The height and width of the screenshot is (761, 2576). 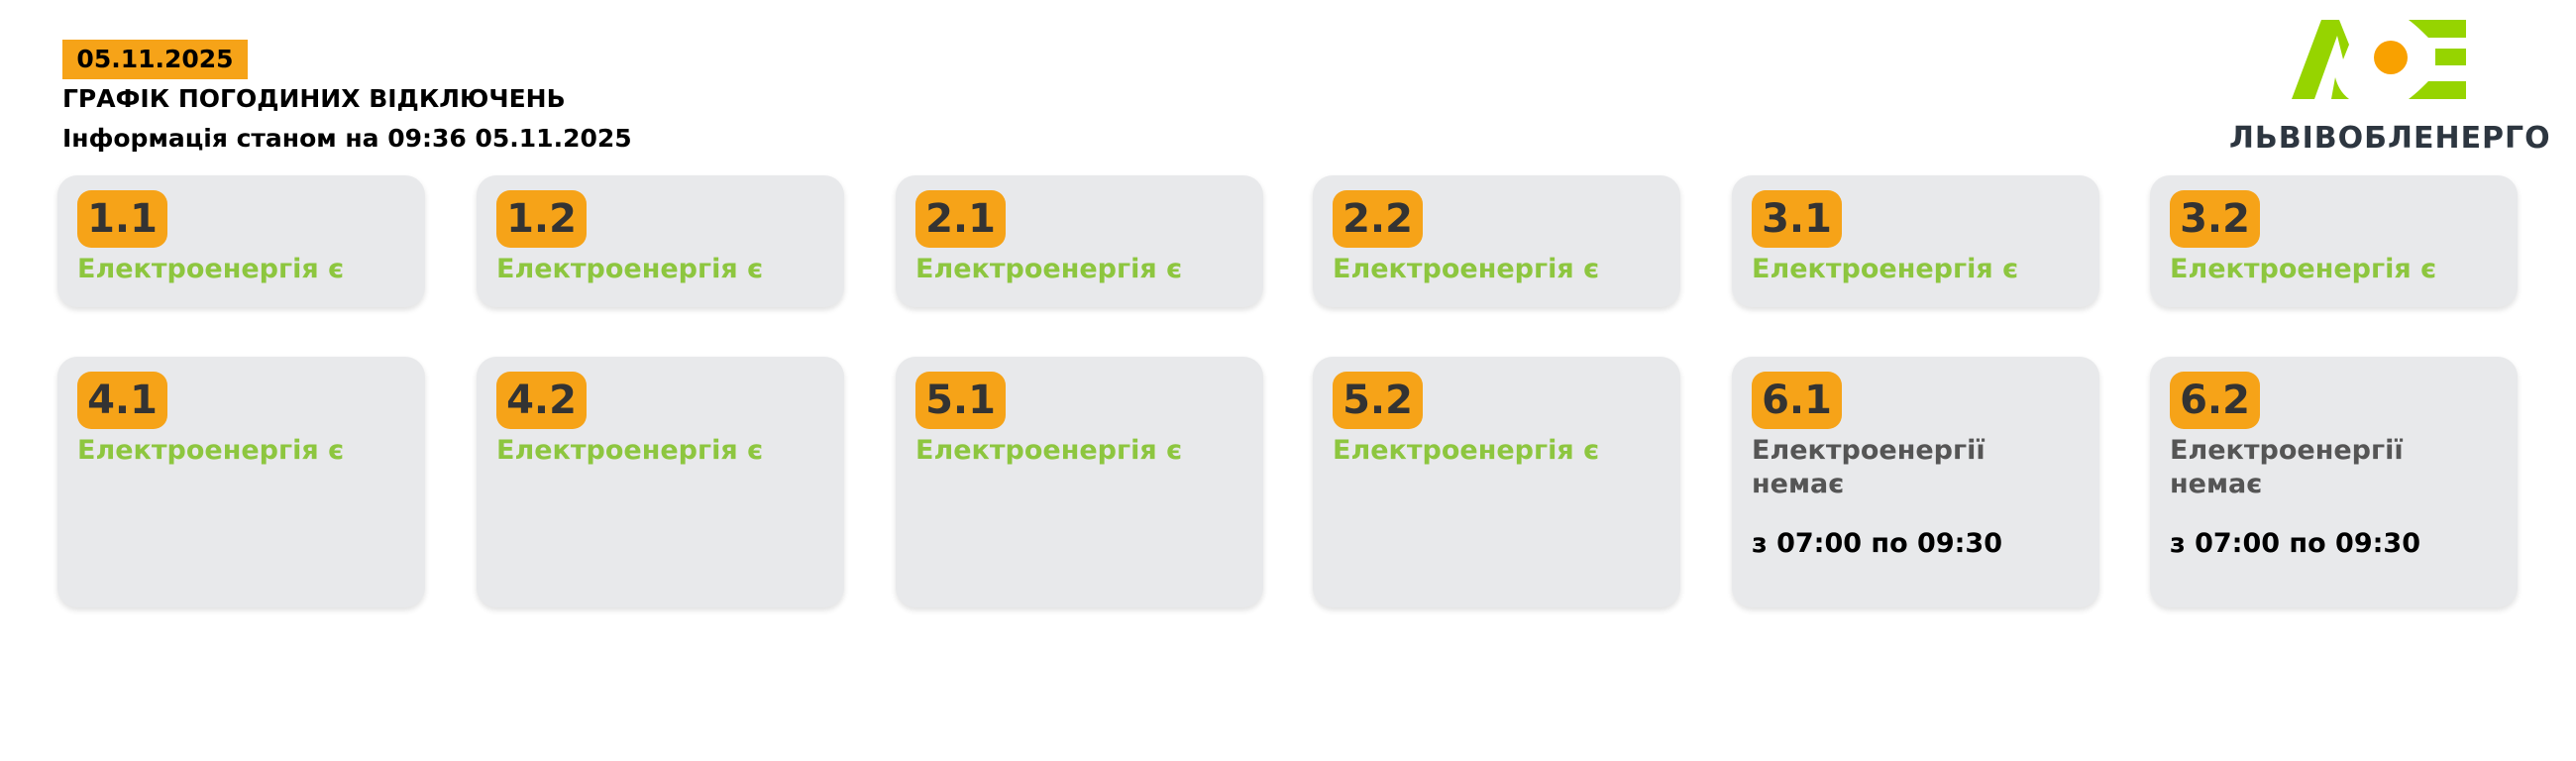 I want to click on group-card-3-2: 3.2 Електроенергія є, so click(x=2334, y=241).